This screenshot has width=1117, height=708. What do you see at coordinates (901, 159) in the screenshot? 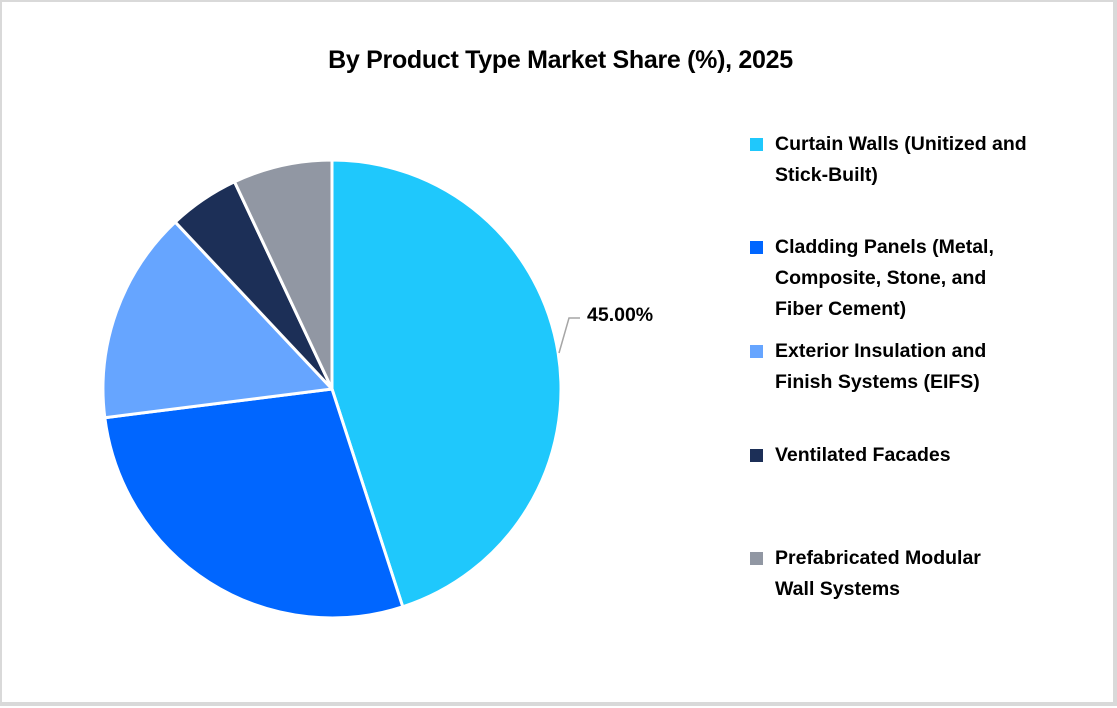
I see `legend-label: Curtain Walls (Unitized and Stick-Built)` at bounding box center [901, 159].